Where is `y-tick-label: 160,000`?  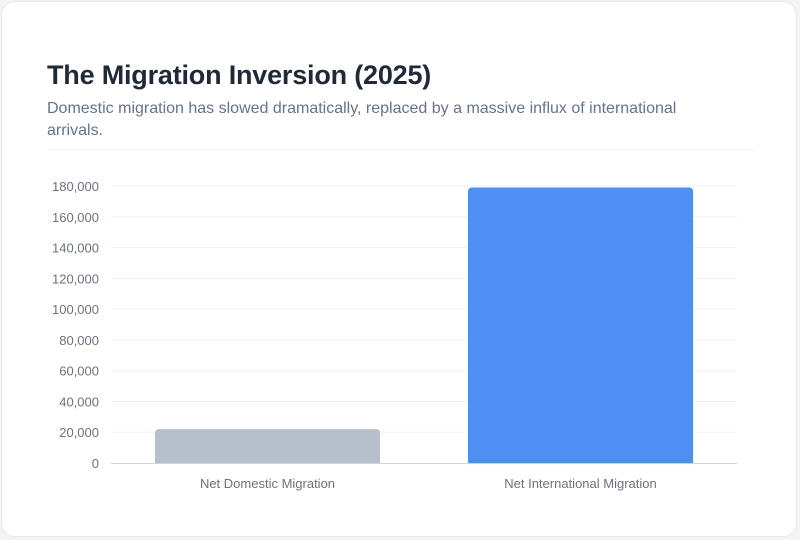 y-tick-label: 160,000 is located at coordinates (75, 217).